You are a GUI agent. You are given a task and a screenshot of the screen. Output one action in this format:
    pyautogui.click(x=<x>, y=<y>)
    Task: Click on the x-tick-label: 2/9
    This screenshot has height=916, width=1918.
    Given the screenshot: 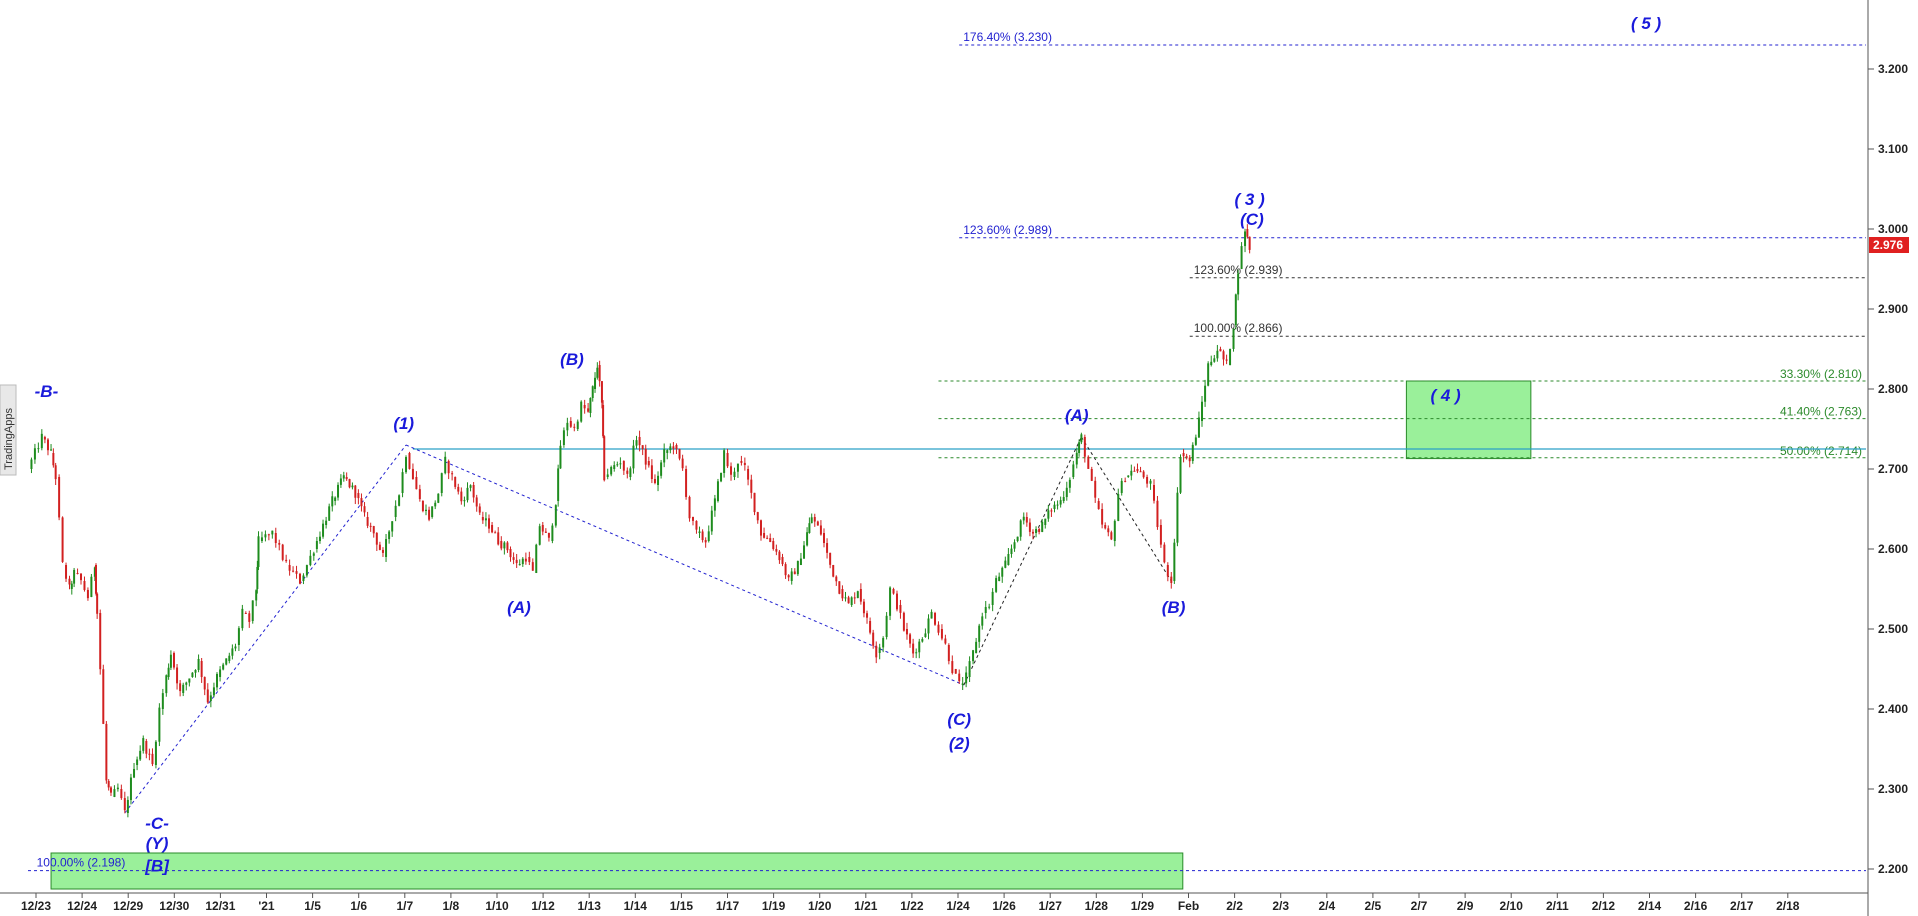 What is the action you would take?
    pyautogui.click(x=1465, y=906)
    